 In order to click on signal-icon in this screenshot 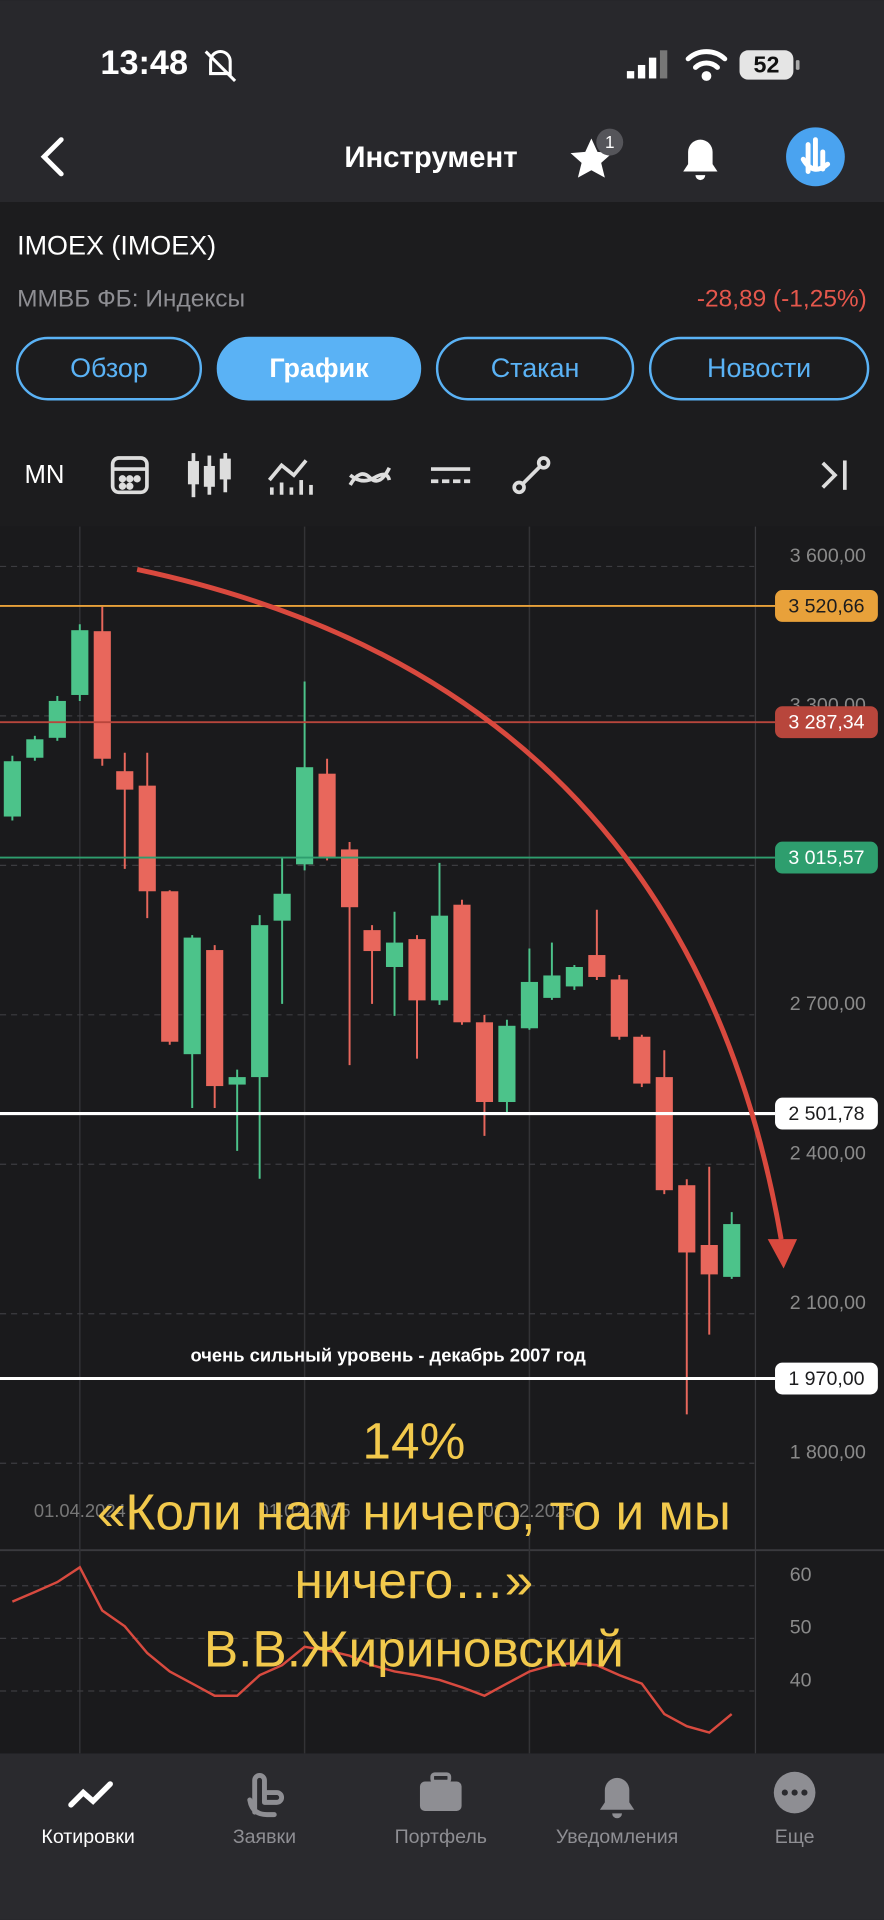, I will do `click(647, 64)`.